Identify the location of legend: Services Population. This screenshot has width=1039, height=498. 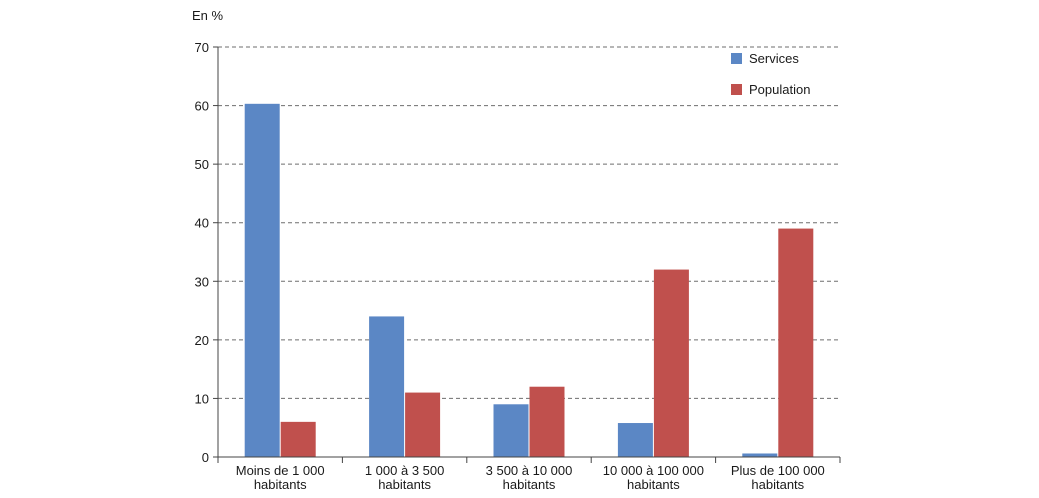
(770, 74).